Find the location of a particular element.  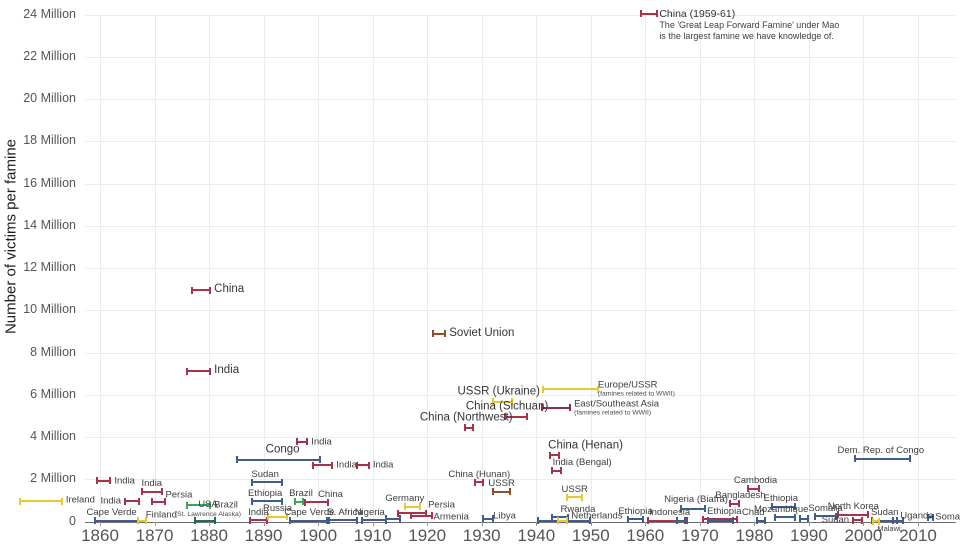

annotation-title: China (1959-61) is located at coordinates (697, 13).